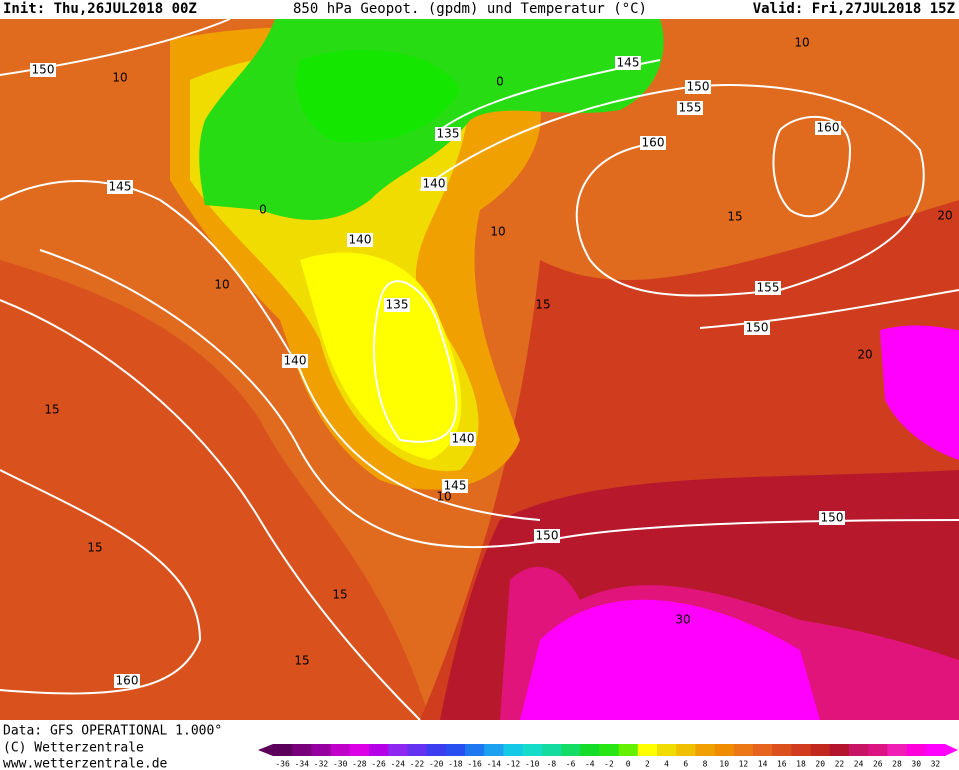 Image resolution: width=959 pixels, height=770 pixels. I want to click on sahara-heat, so click(670, 659).